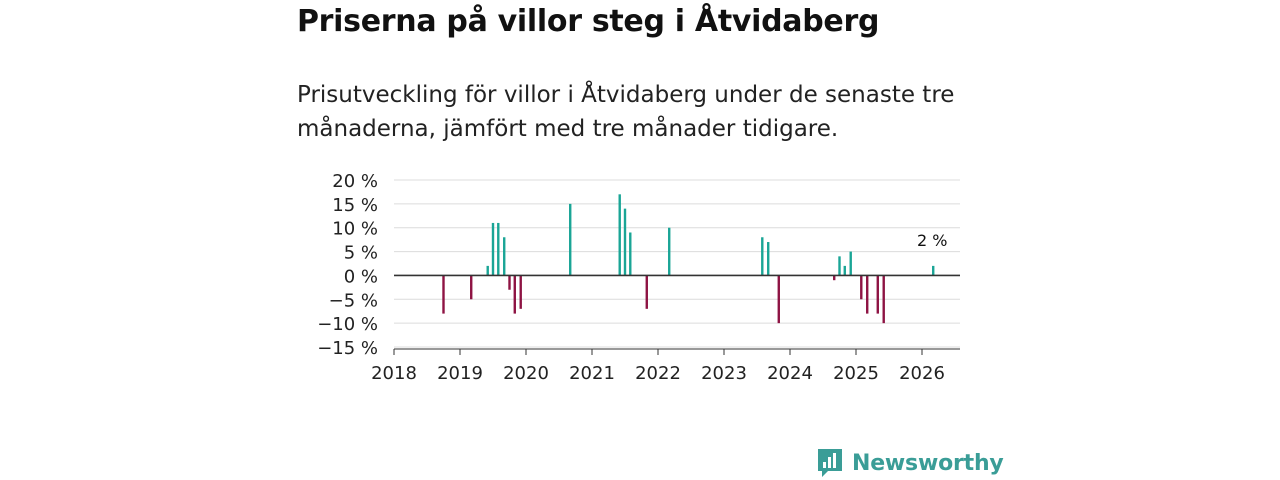 Image resolution: width=1280 pixels, height=480 pixels. What do you see at coordinates (347, 348) in the screenshot?
I see `y-tick-label: −15 %` at bounding box center [347, 348].